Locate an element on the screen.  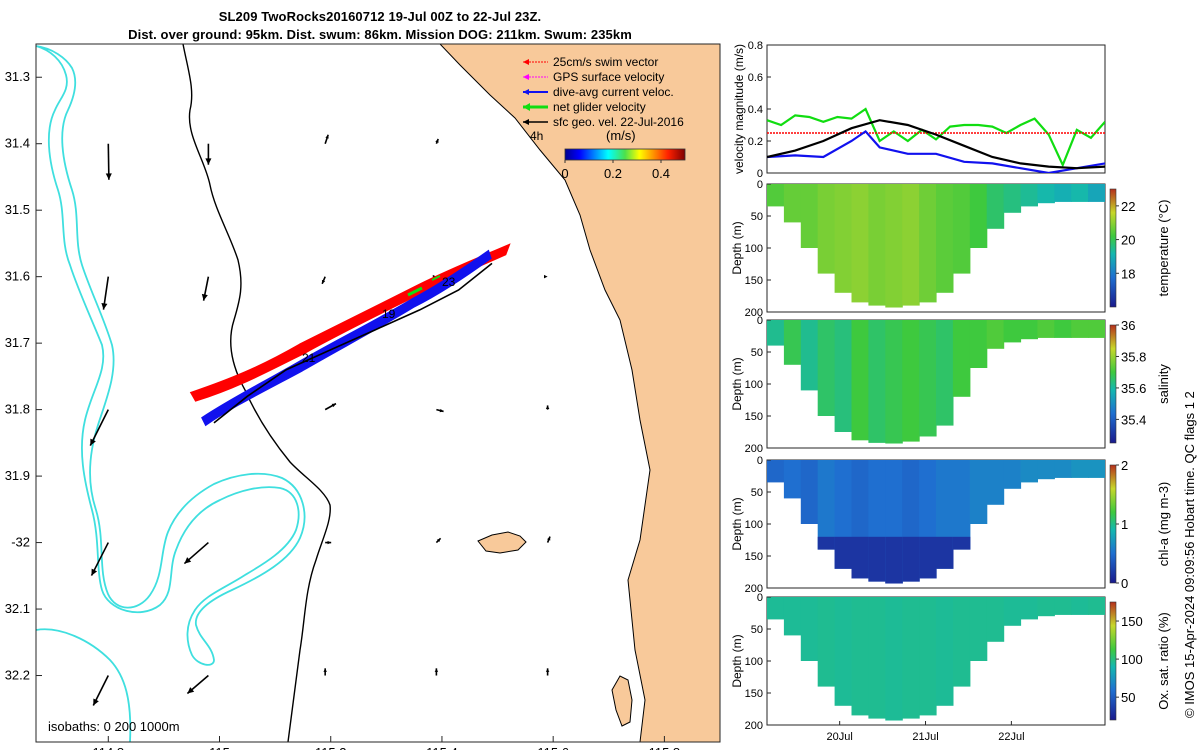
y-tick-label: 31.9 is located at coordinates (17, 475).